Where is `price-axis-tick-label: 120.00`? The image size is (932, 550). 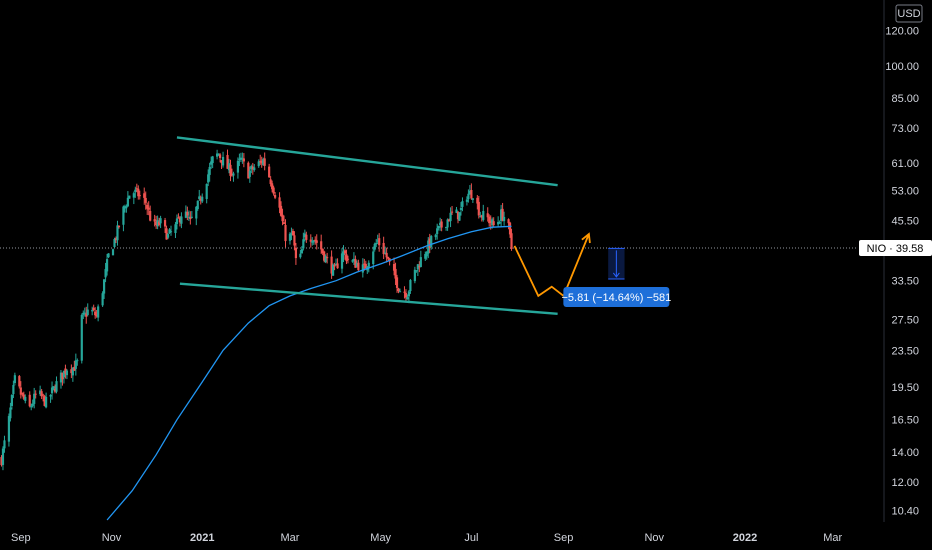 price-axis-tick-label: 120.00 is located at coordinates (902, 31).